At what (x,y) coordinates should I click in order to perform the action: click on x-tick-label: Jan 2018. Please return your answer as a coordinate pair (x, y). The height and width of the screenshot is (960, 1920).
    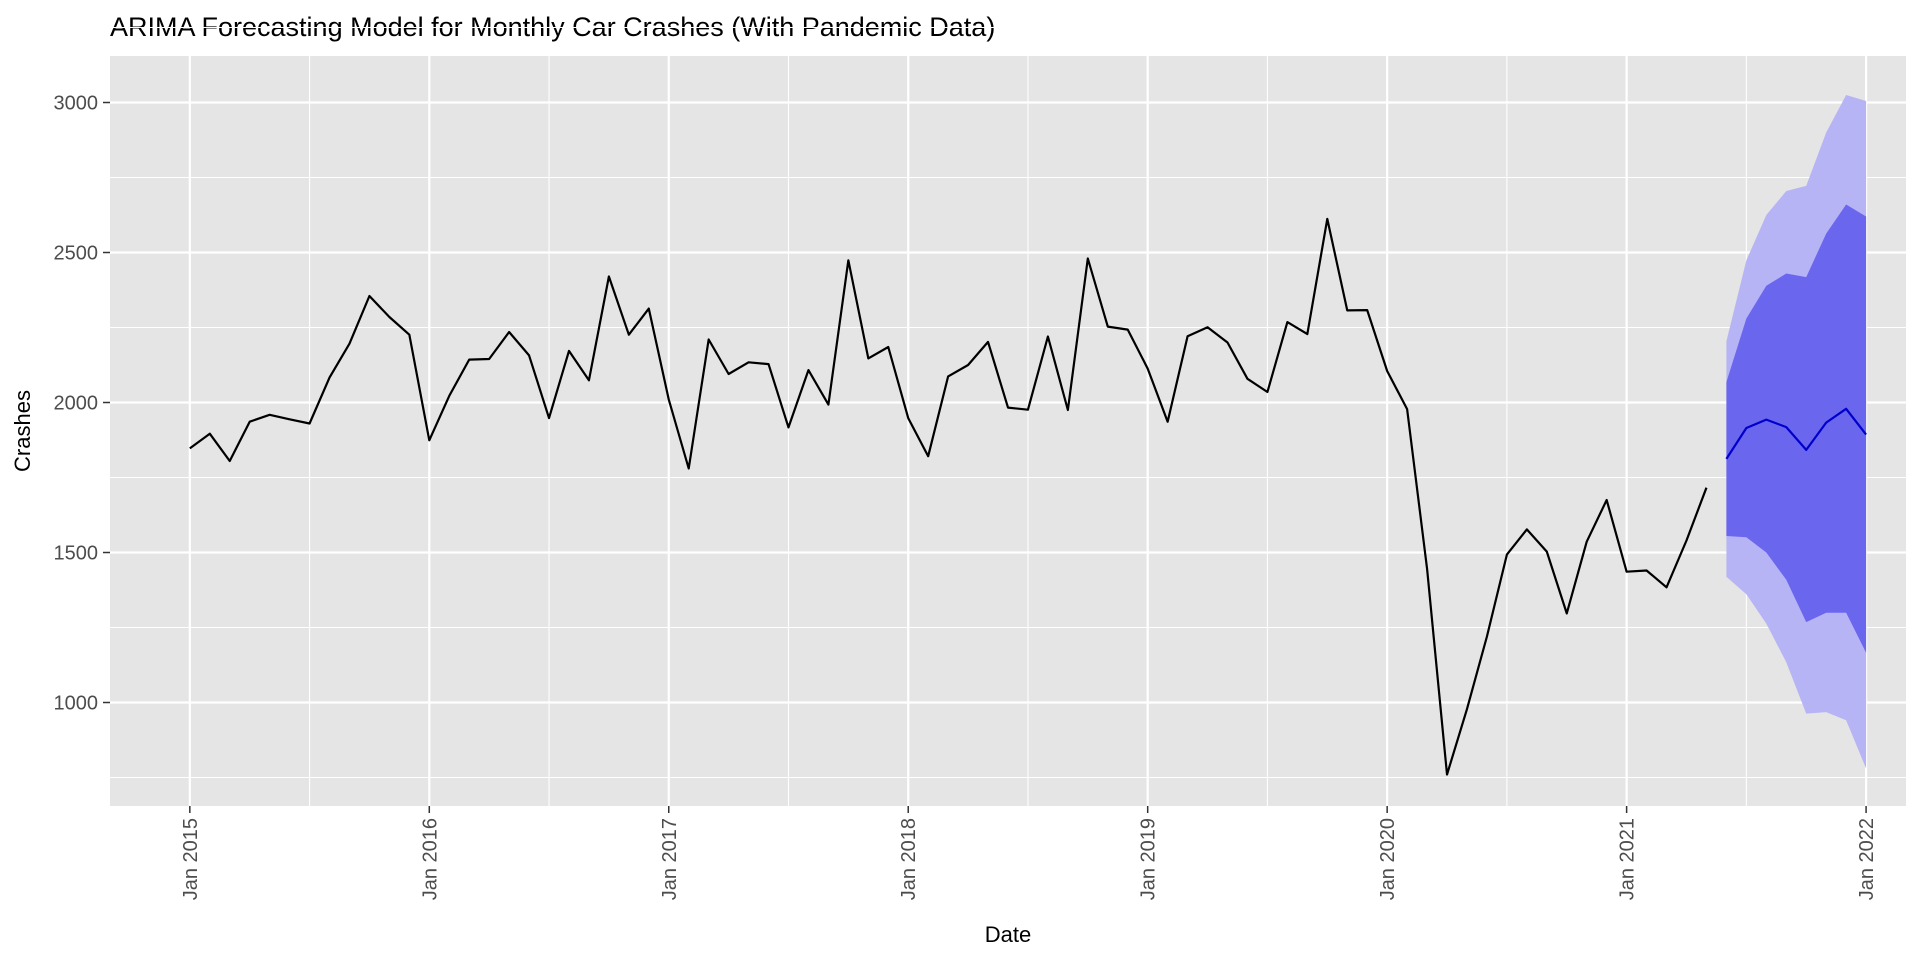
    Looking at the image, I should click on (909, 859).